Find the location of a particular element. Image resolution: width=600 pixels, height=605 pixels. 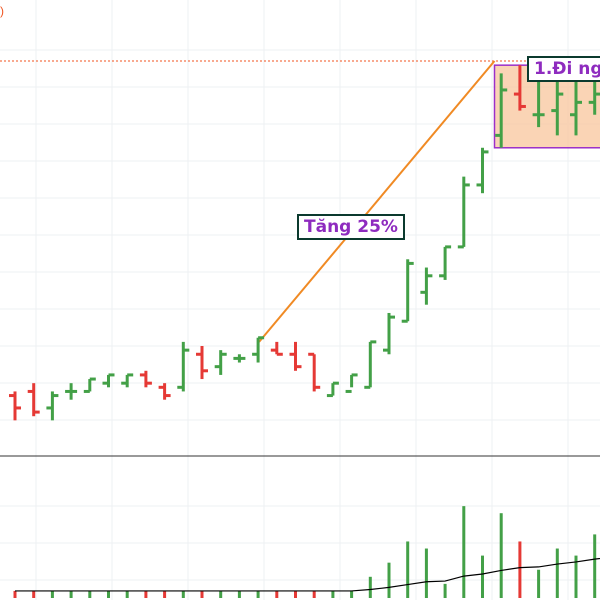

consolidation-label: 1.Đi nga is located at coordinates (563, 69).